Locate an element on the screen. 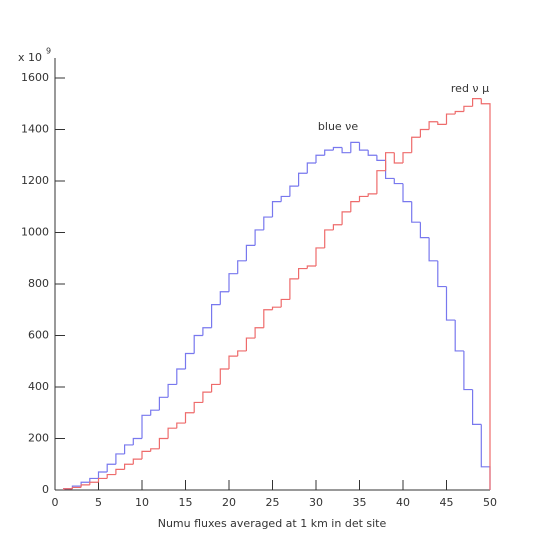 The height and width of the screenshot is (545, 545). y-tick-label: 0 is located at coordinates (45, 489).